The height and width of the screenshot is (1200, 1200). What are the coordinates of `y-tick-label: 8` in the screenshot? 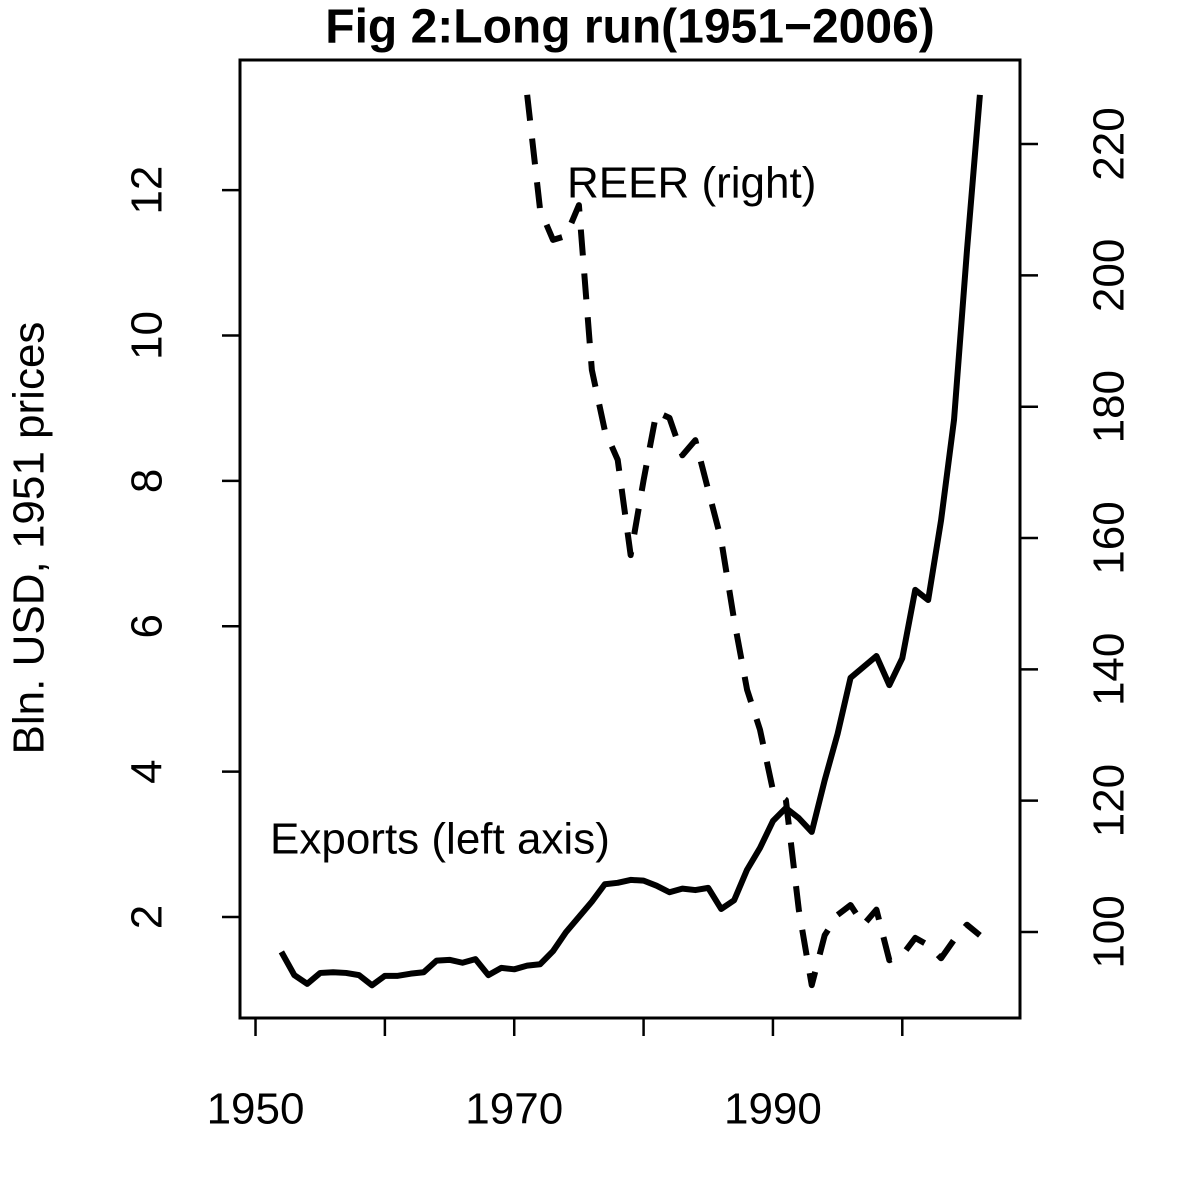 It's located at (147, 481).